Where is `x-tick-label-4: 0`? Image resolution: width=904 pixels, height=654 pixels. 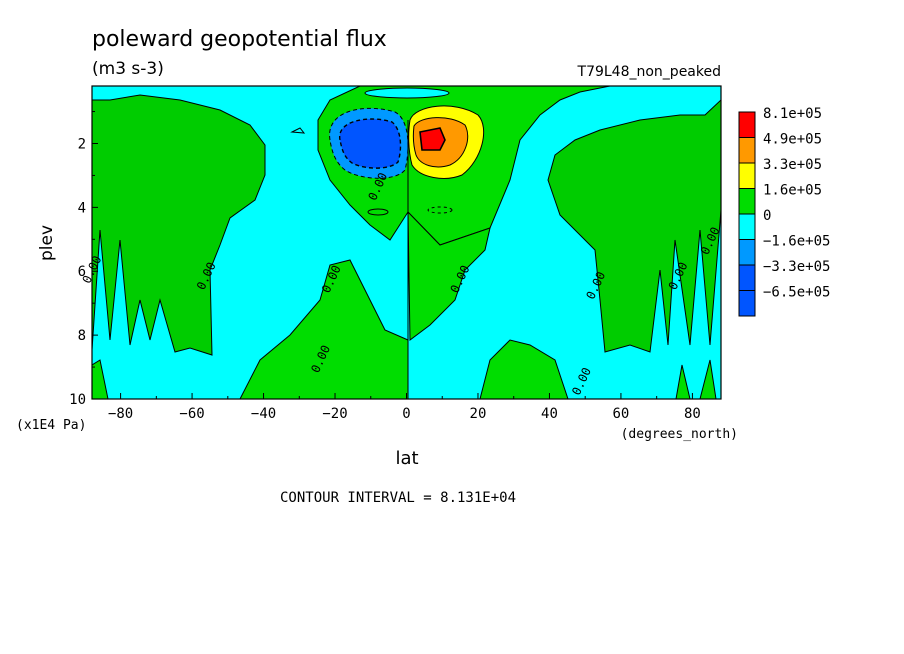
x-tick-label-4: 0 is located at coordinates (406, 414).